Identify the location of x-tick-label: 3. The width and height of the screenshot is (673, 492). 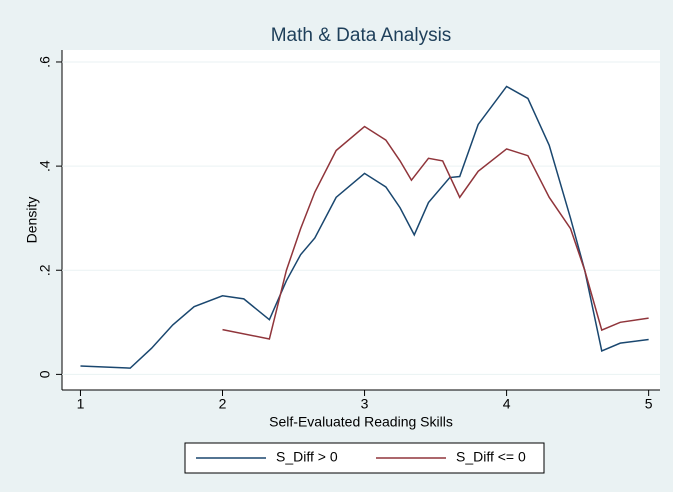
(365, 404).